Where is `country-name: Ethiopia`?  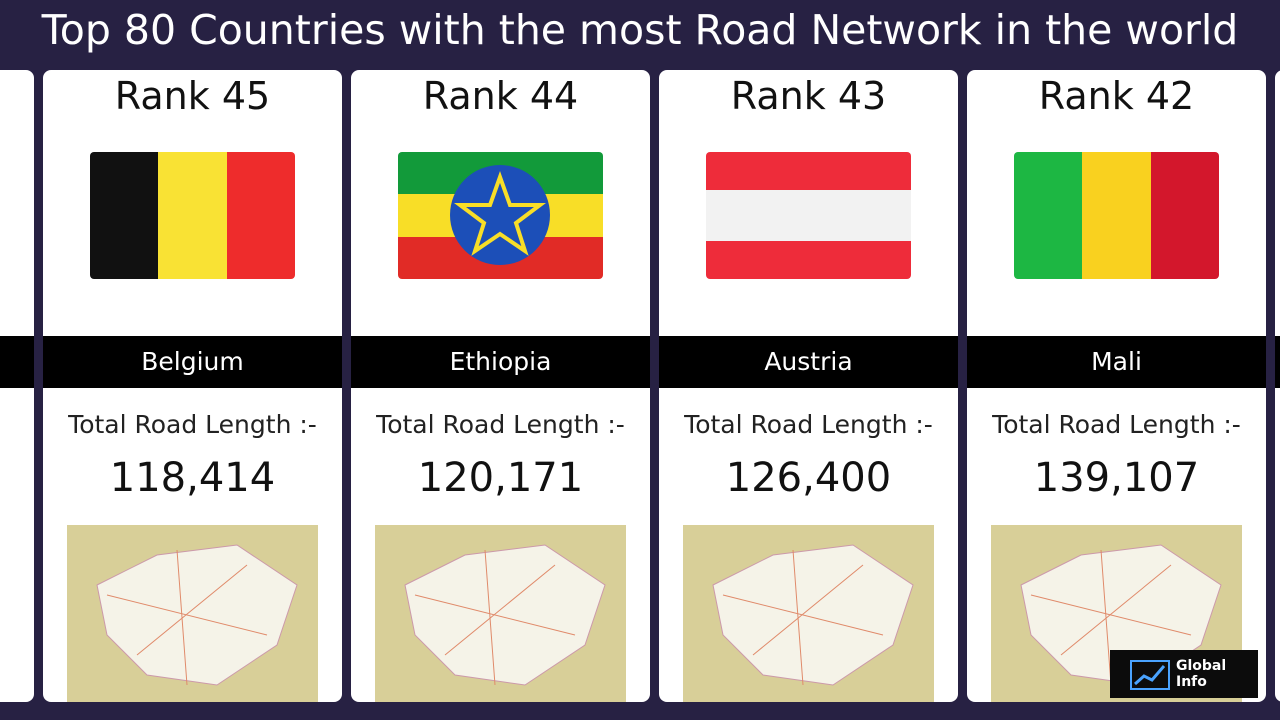
country-name: Ethiopia is located at coordinates (500, 362).